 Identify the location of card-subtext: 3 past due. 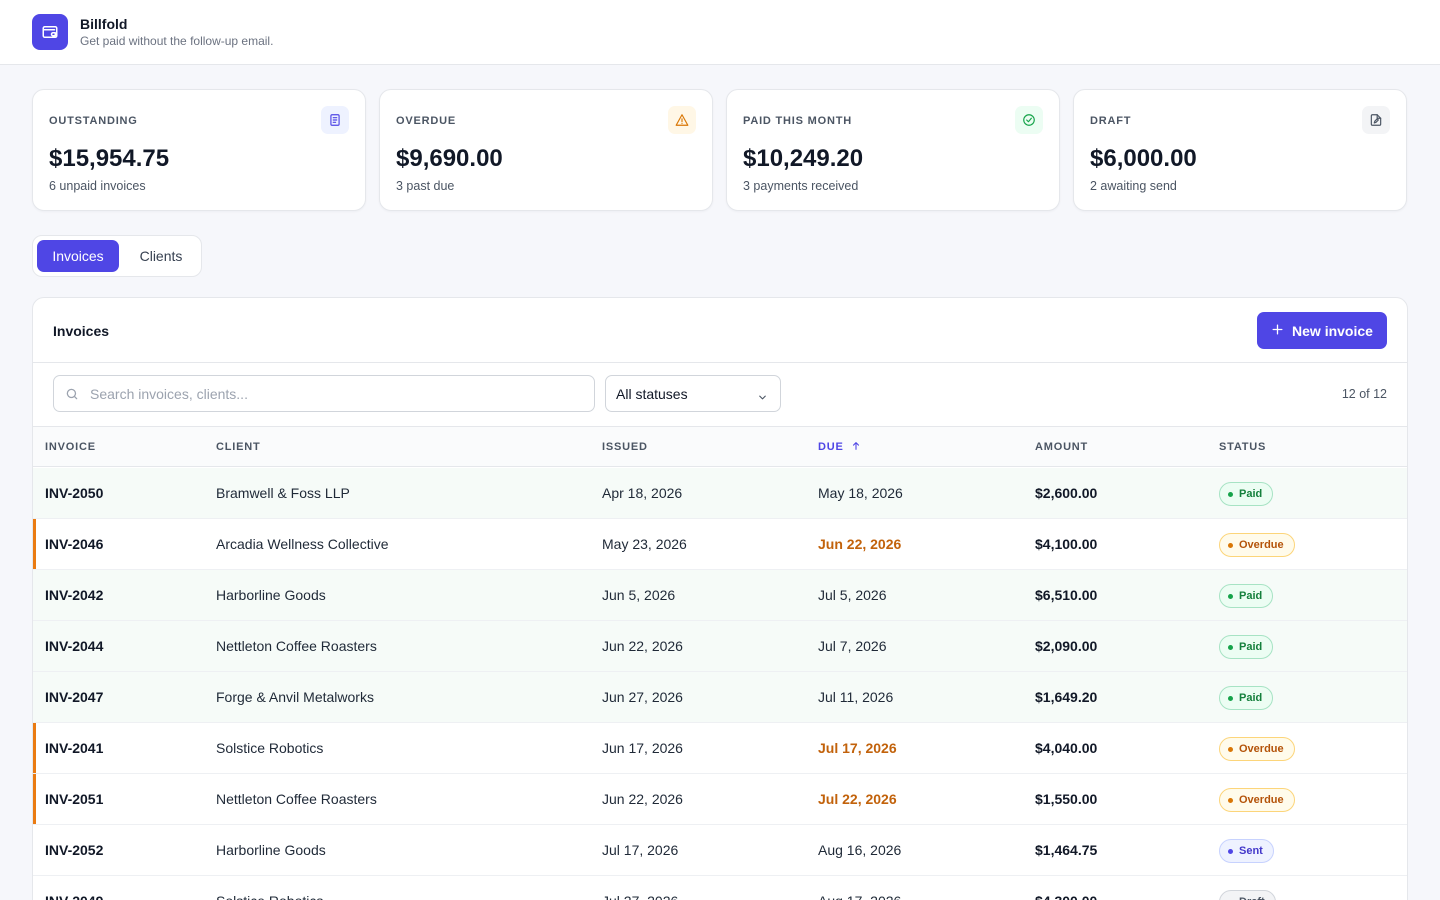
(425, 186).